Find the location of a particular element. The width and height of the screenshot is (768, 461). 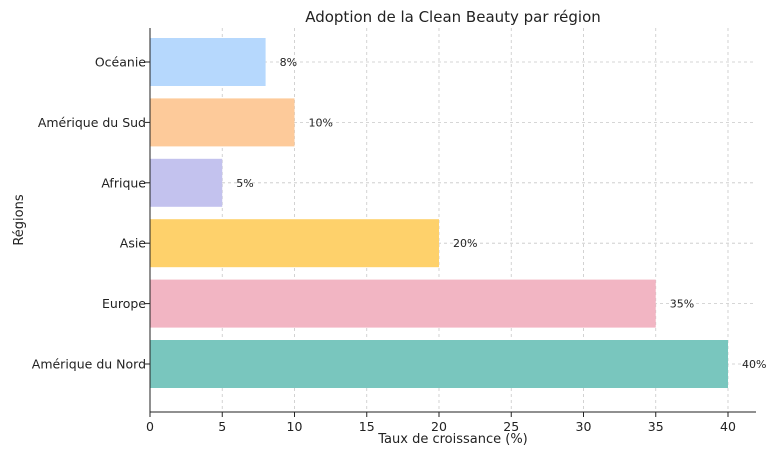

x-axis-label: Taux de croissance (%) is located at coordinates (452, 439).